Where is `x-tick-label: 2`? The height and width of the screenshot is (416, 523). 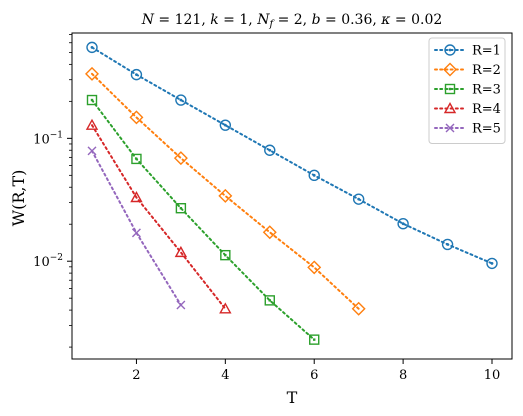
x-tick-label: 2 is located at coordinates (136, 375).